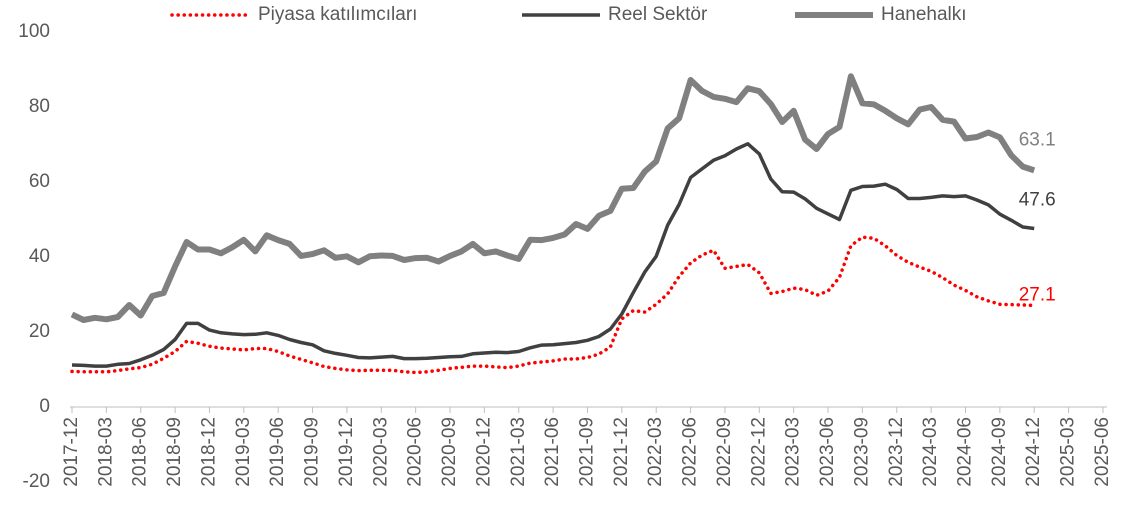  I want to click on x-tick-label: 2022-06, so click(690, 452).